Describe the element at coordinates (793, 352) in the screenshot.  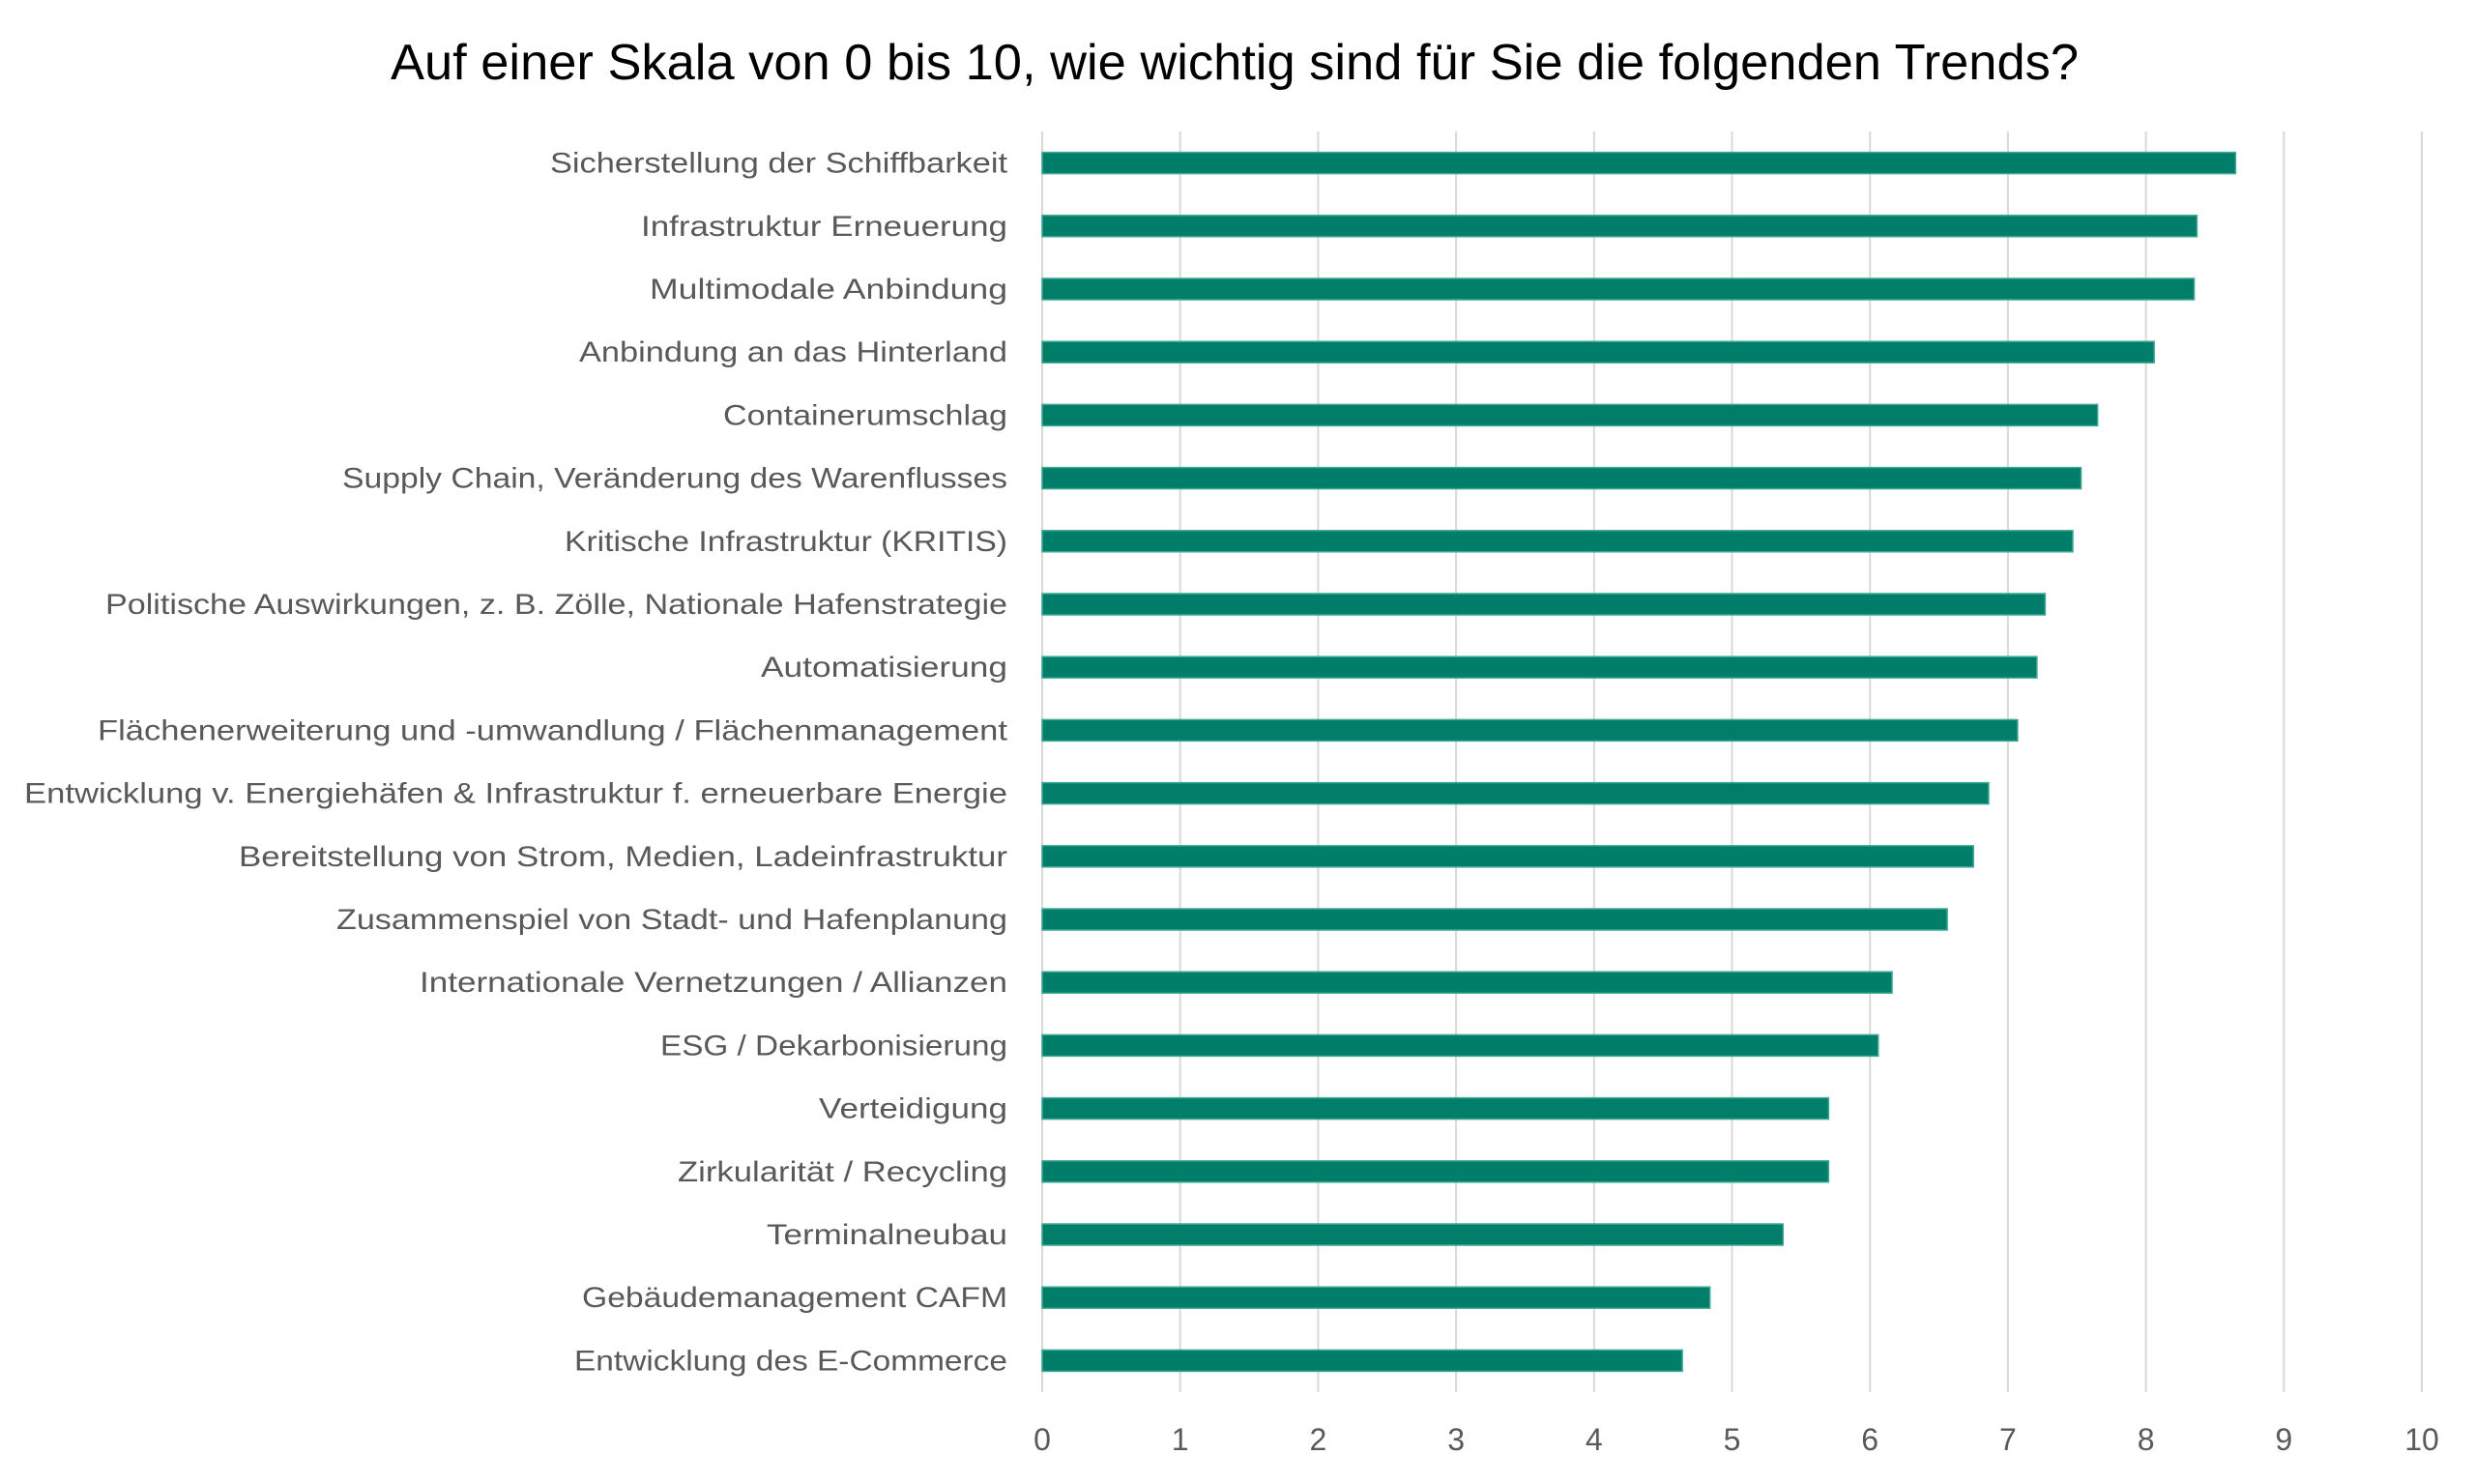
I see `category-label: Anbindung an das Hinterland` at that location.